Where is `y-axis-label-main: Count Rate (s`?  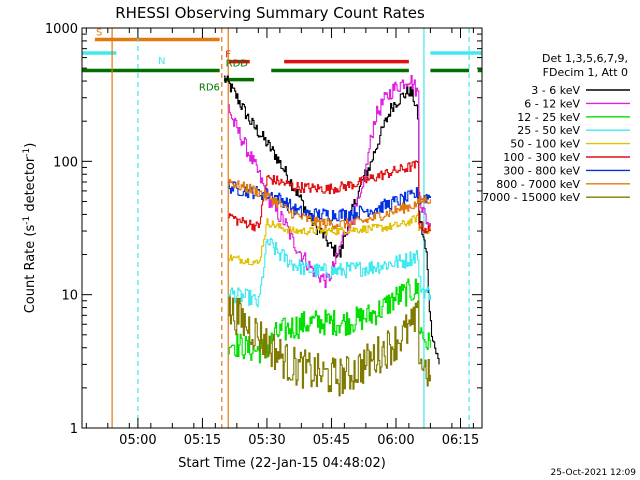
y-axis-label-main: Count Rate (s is located at coordinates (30, 269).